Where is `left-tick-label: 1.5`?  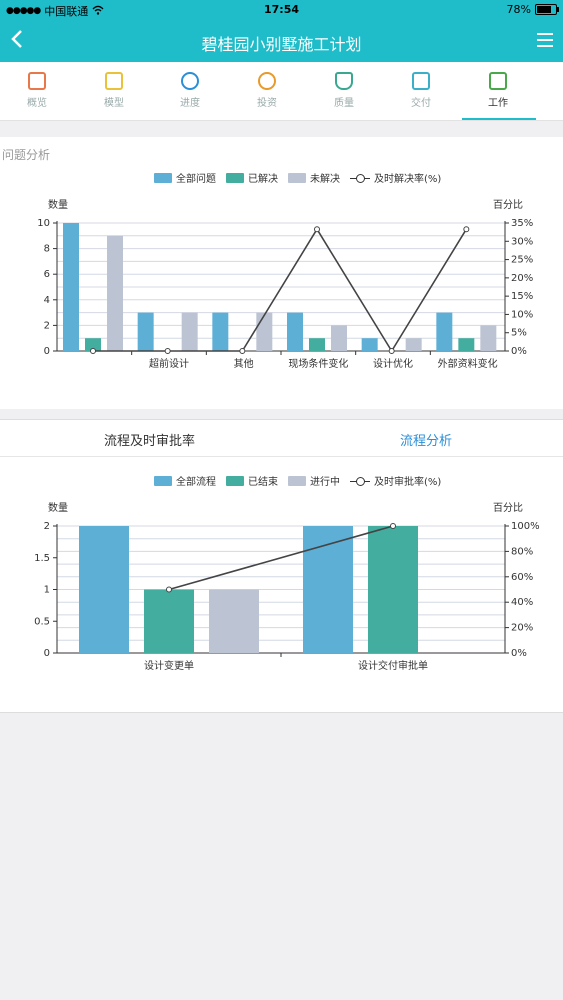
left-tick-label: 1.5 is located at coordinates (42, 558).